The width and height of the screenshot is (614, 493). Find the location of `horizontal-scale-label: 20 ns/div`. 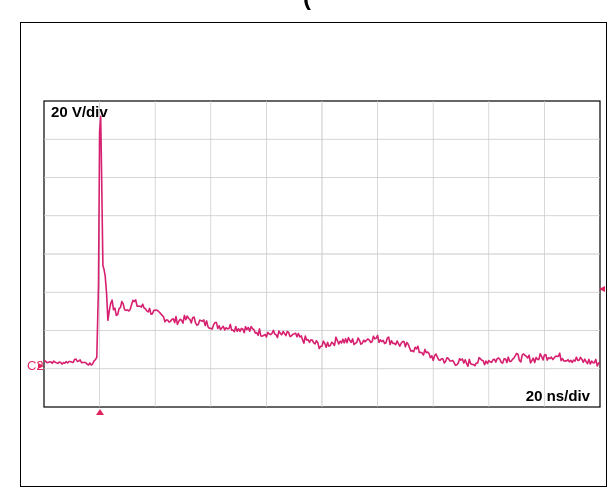

horizontal-scale-label: 20 ns/div is located at coordinates (557, 396).